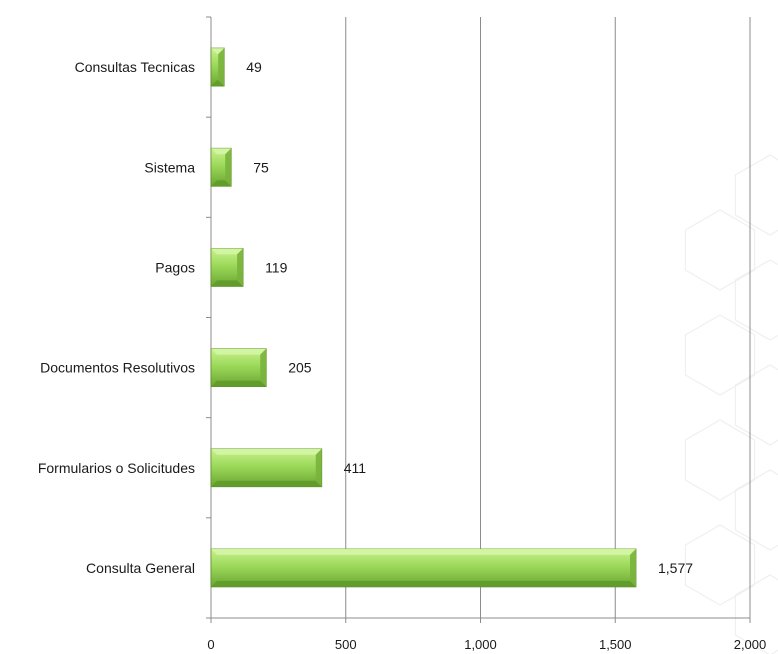  Describe the element at coordinates (615, 644) in the screenshot. I see `x-tick-label: 1,500` at that location.